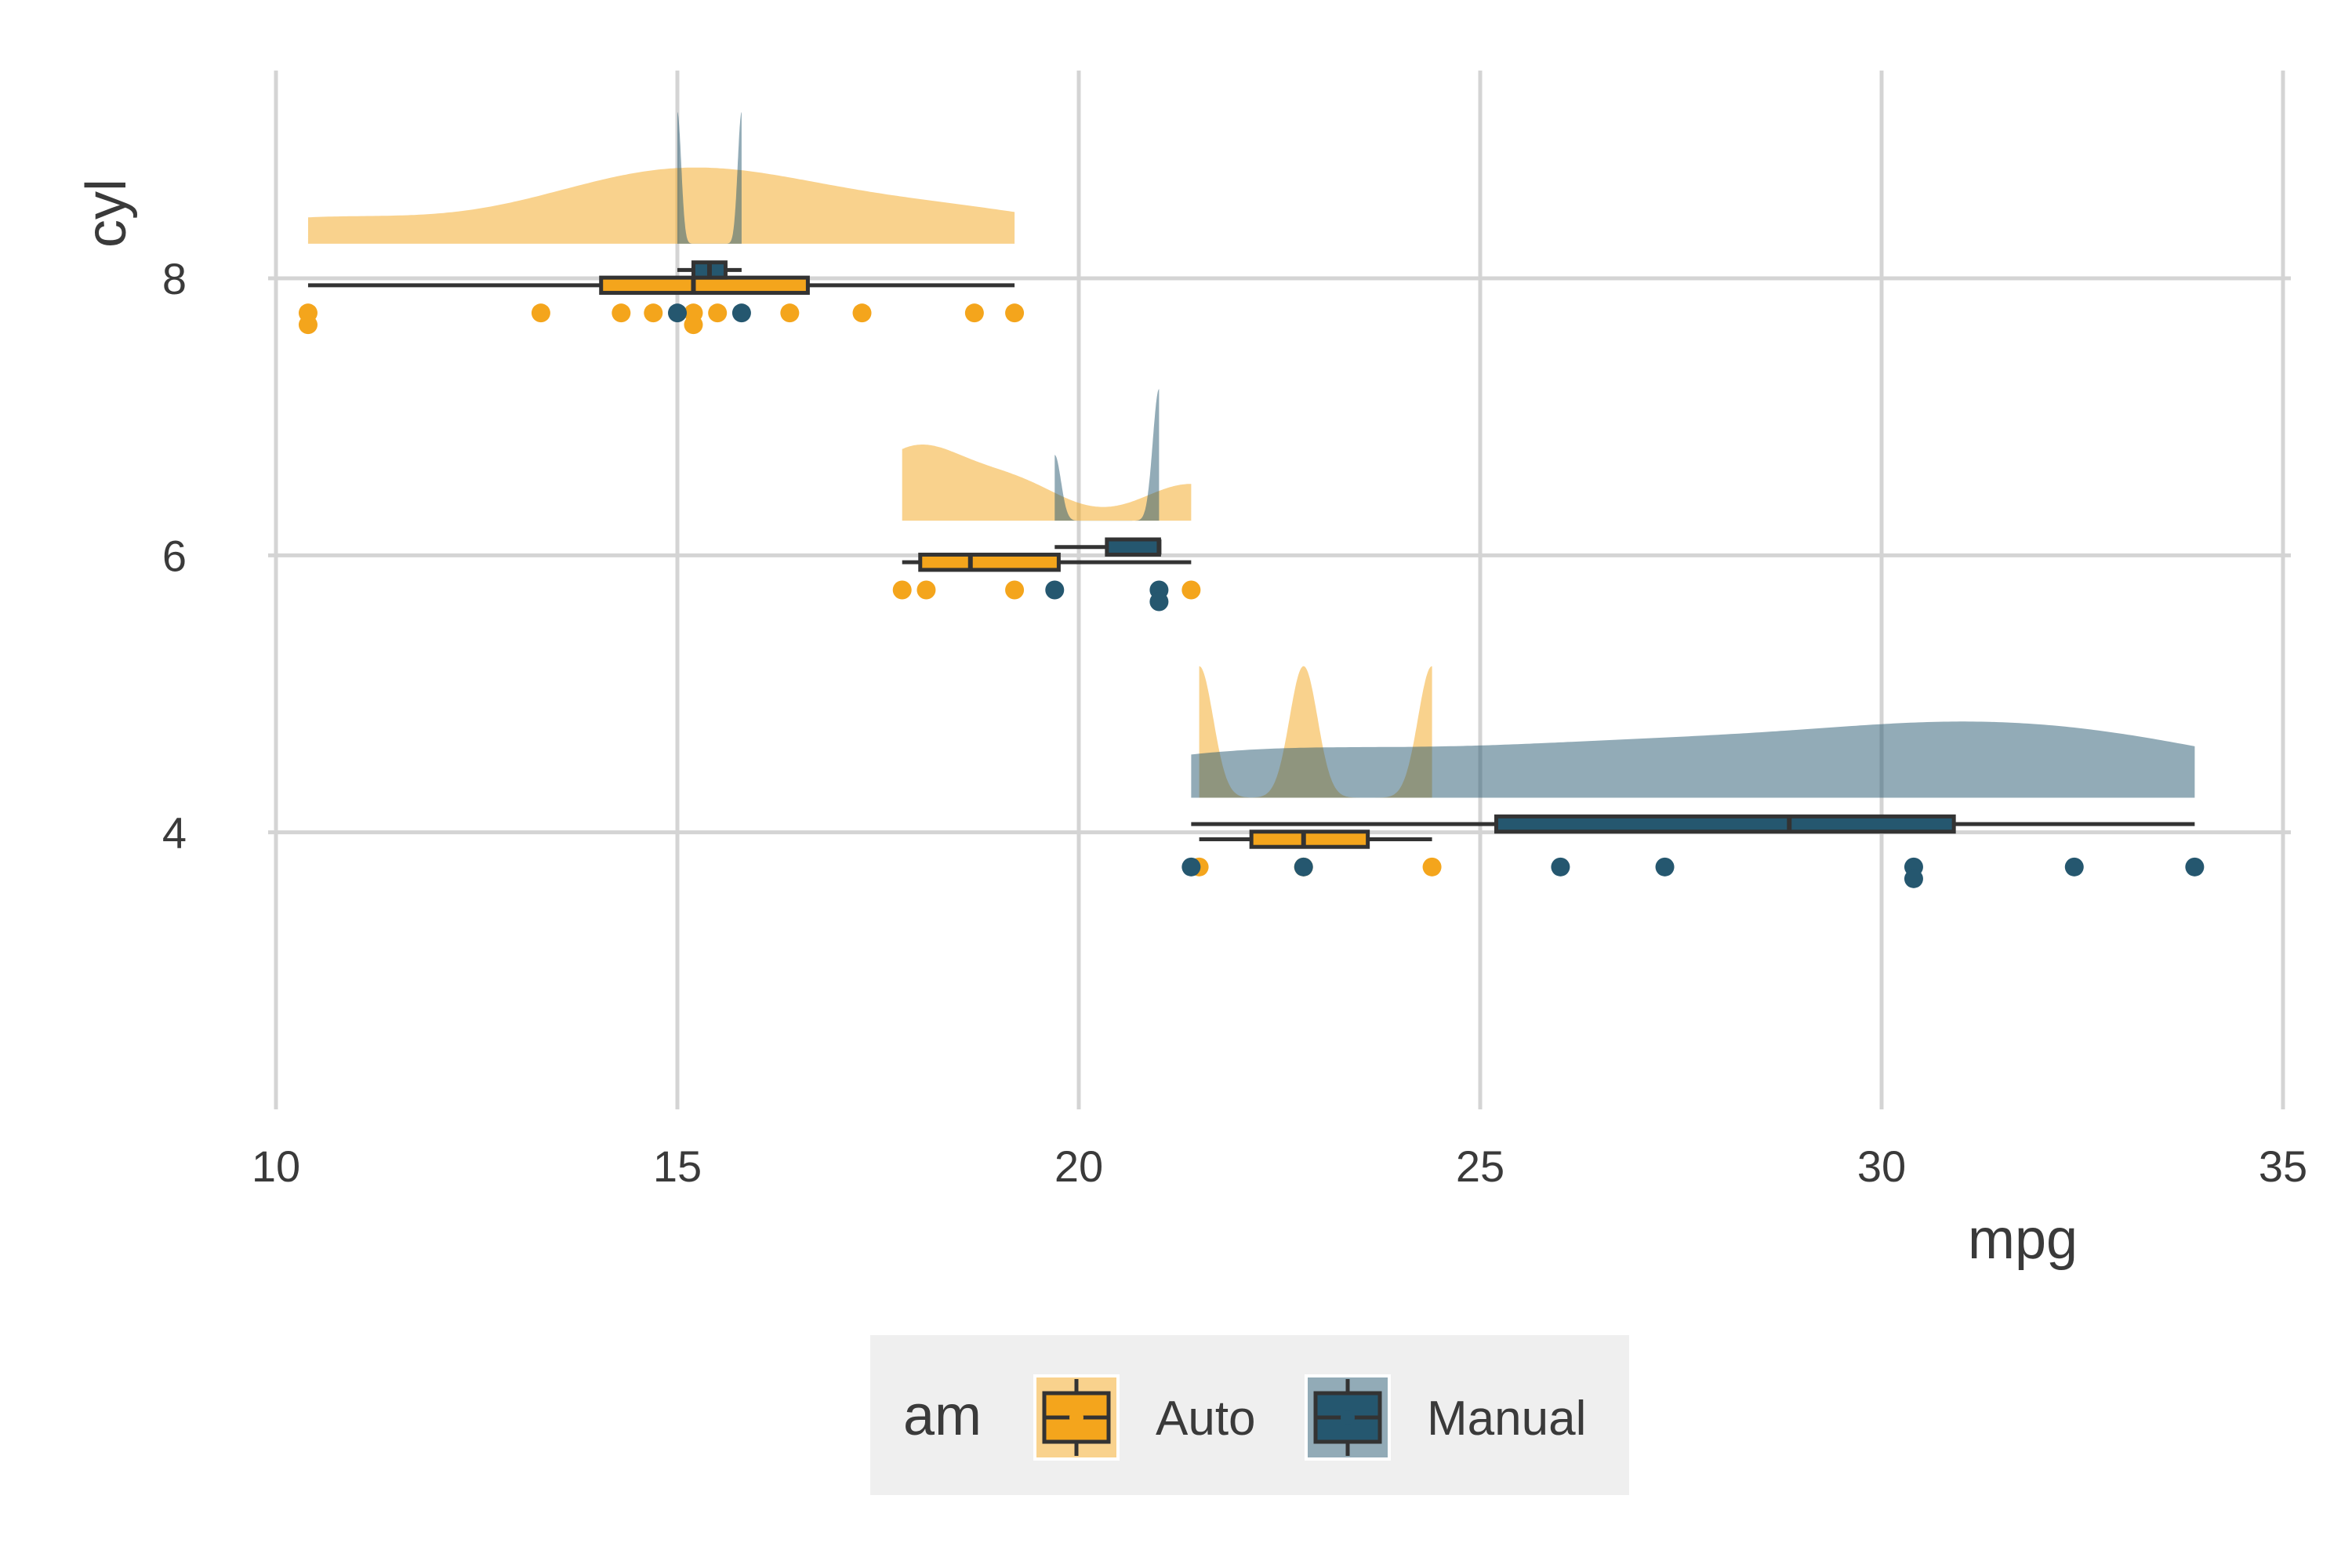 Image resolution: width=2352 pixels, height=1568 pixels. I want to click on legend-label-manual: Manual, so click(1506, 1419).